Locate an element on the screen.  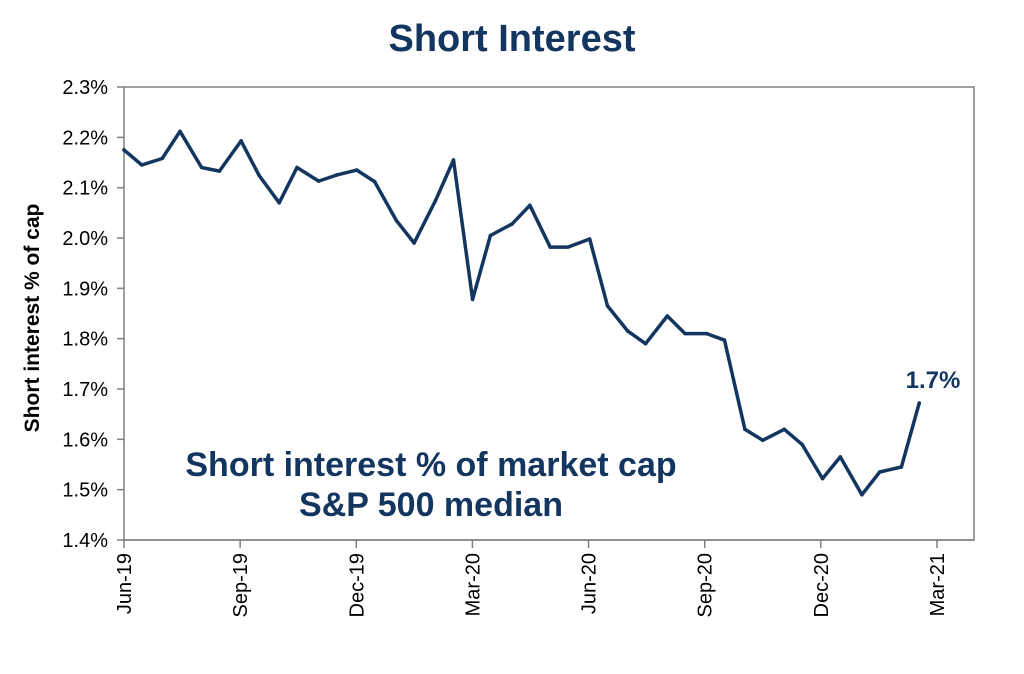
x-tick-label: Mar-20 is located at coordinates (473, 584).